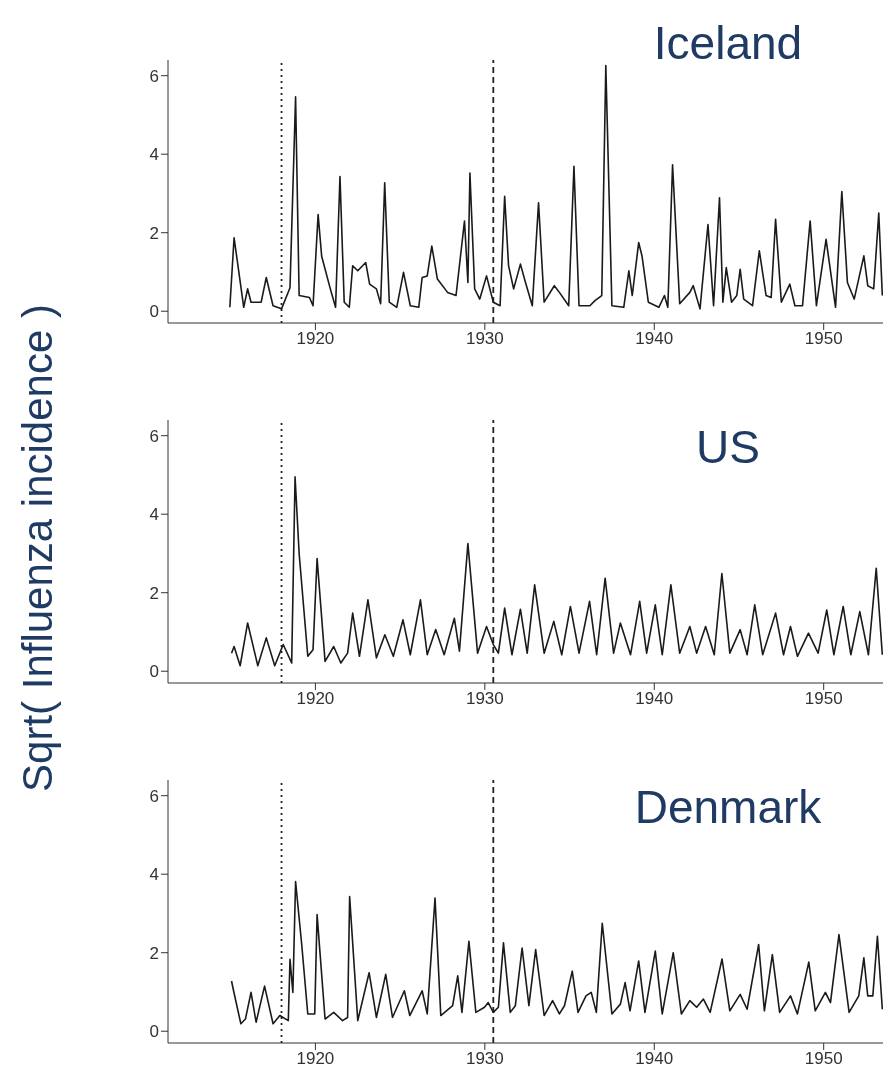 The height and width of the screenshot is (1090, 883). Describe the element at coordinates (728, 43) in the screenshot. I see `chart-title: Iceland` at that location.